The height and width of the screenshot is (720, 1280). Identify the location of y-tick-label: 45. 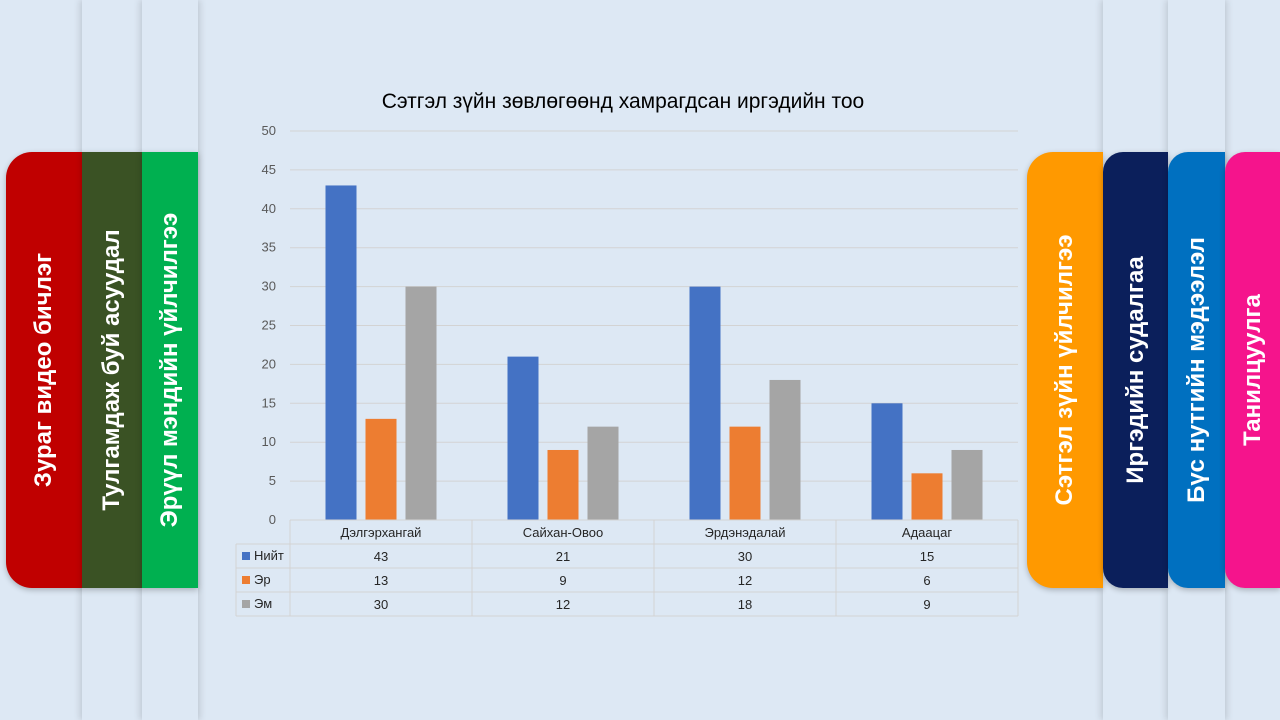
(269, 169).